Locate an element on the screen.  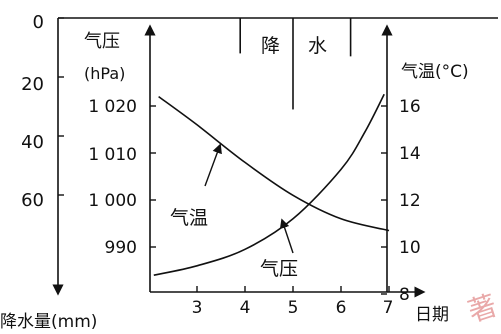
pressure-tick-label-1010: 1 010 is located at coordinates (112, 155).